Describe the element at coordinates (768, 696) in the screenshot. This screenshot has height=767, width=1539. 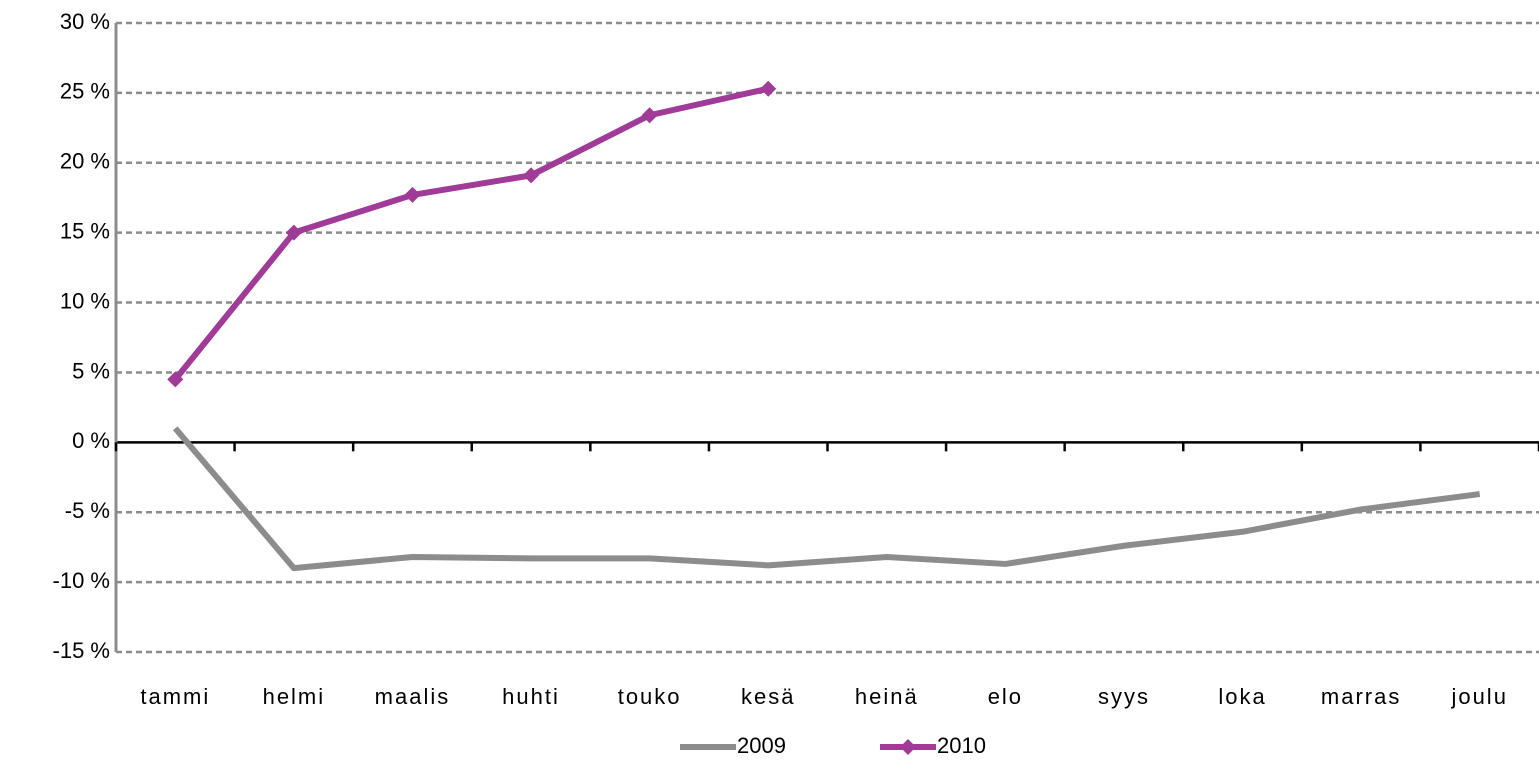
I see `x-tick-label: kesä` at that location.